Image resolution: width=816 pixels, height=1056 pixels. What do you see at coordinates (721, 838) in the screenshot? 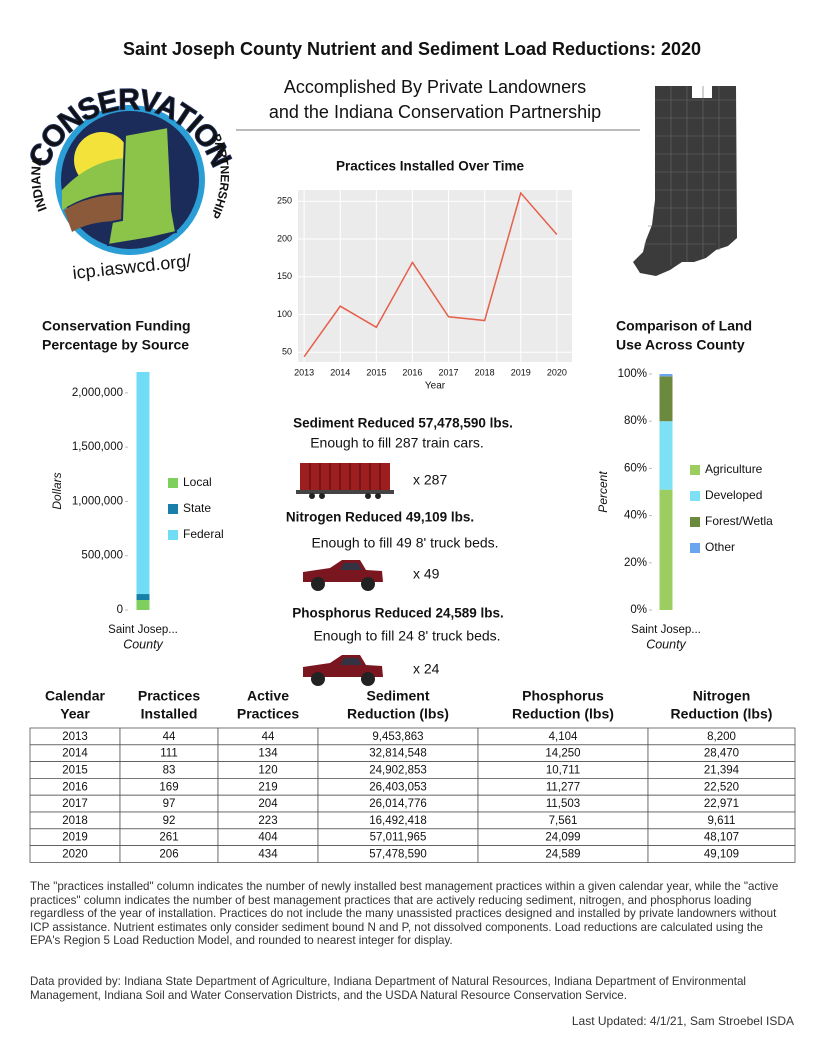
I see `table-cell-text: 48,107` at bounding box center [721, 838].